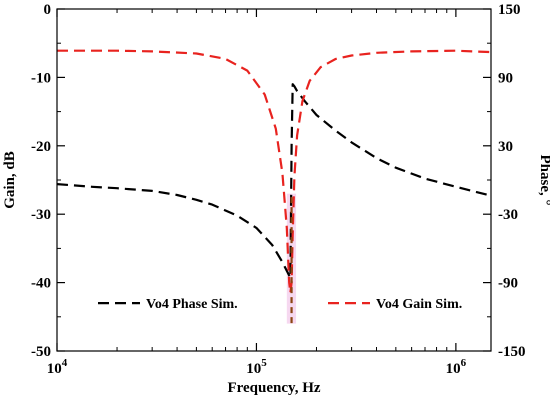  What do you see at coordinates (419, 304) in the screenshot?
I see `legend-label-gain: Vo4 Gain Sim.` at bounding box center [419, 304].